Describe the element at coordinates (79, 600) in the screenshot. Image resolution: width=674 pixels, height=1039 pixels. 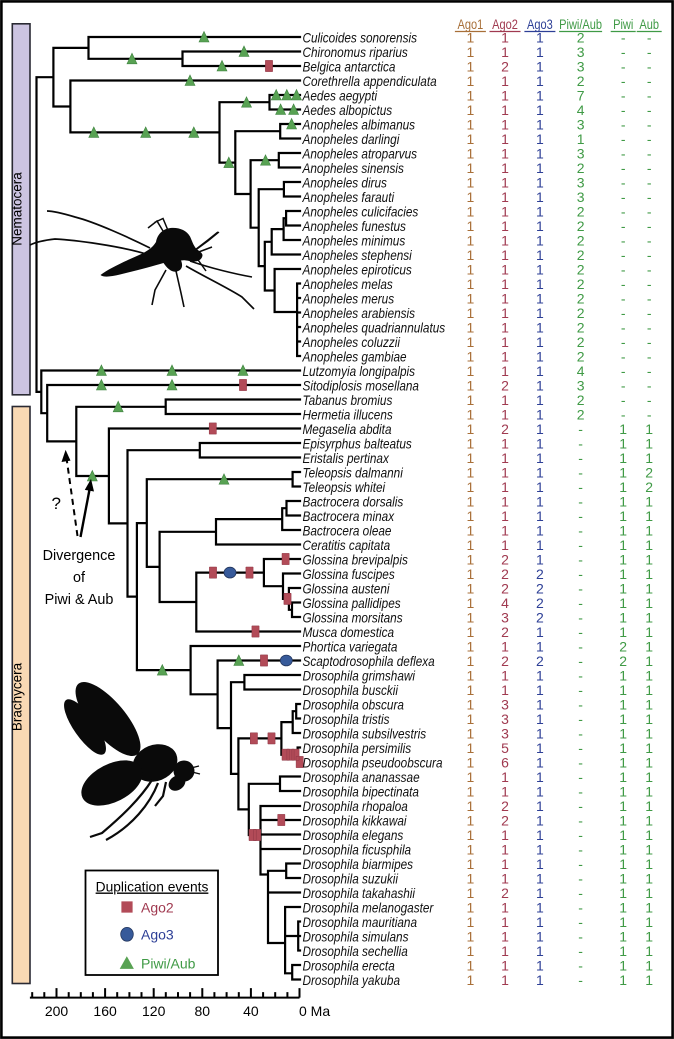
I see `svg-text: Piwi & Aub` at that location.